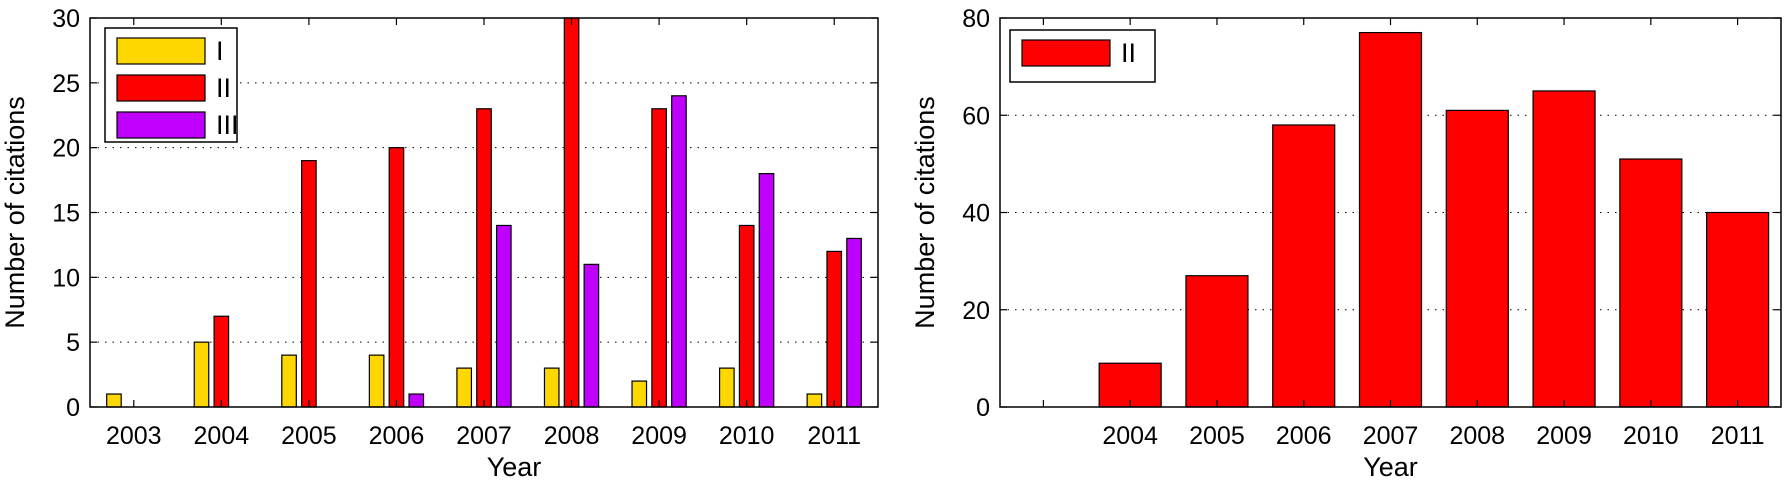 This screenshot has width=1787, height=486. What do you see at coordinates (814, 400) in the screenshot?
I see `bar-i-2011` at bounding box center [814, 400].